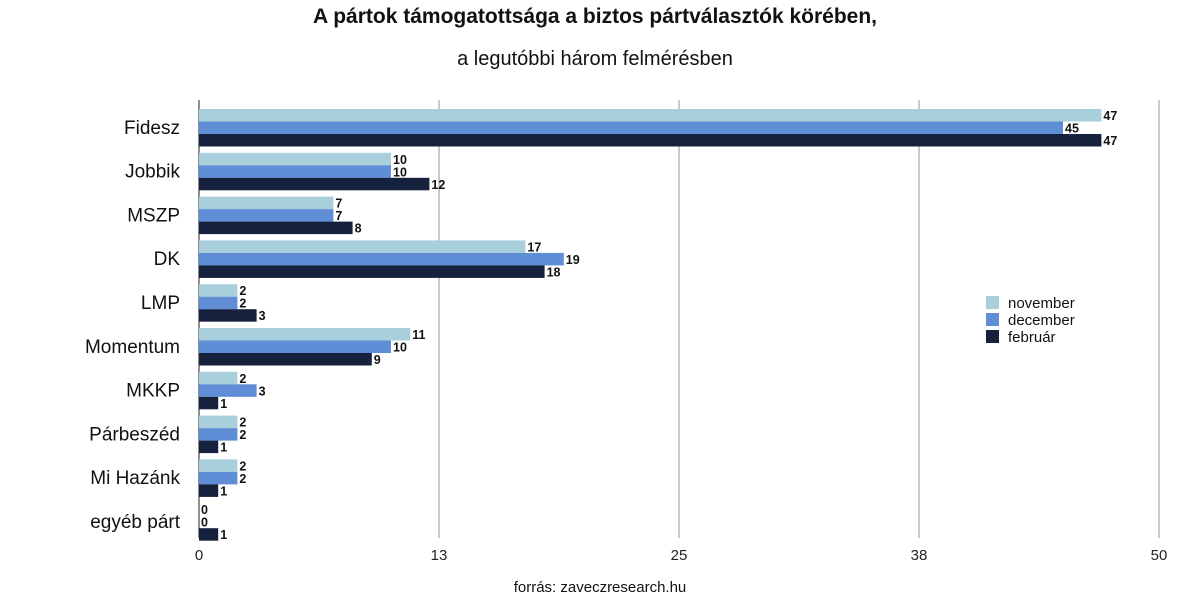  I want to click on data-label: 19, so click(573, 260).